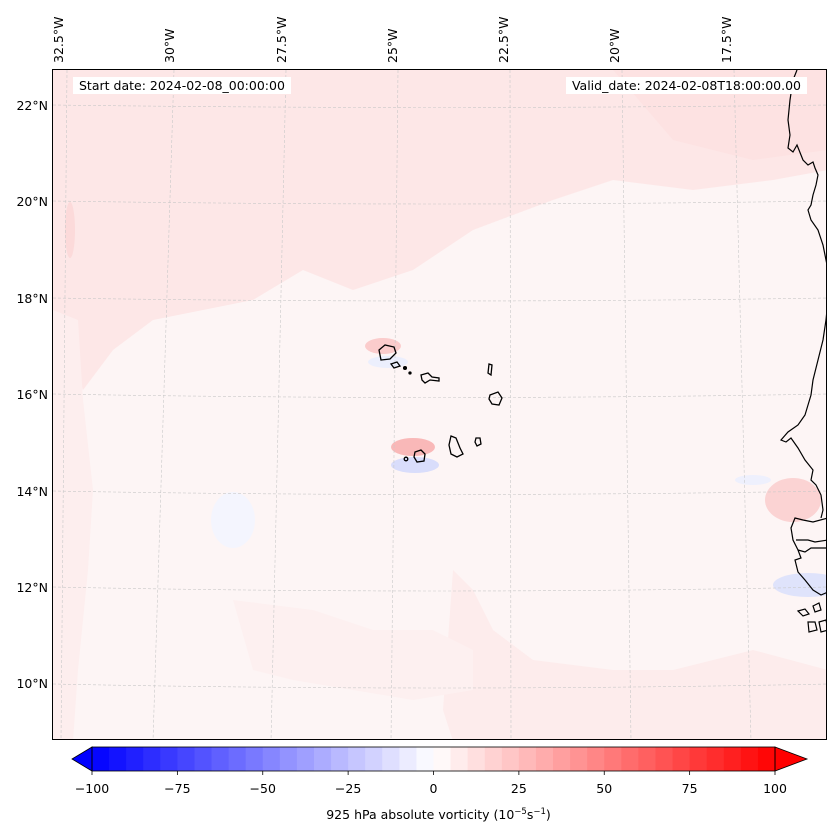 The image size is (837, 839). I want to click on island-santo-antao, so click(387, 352).